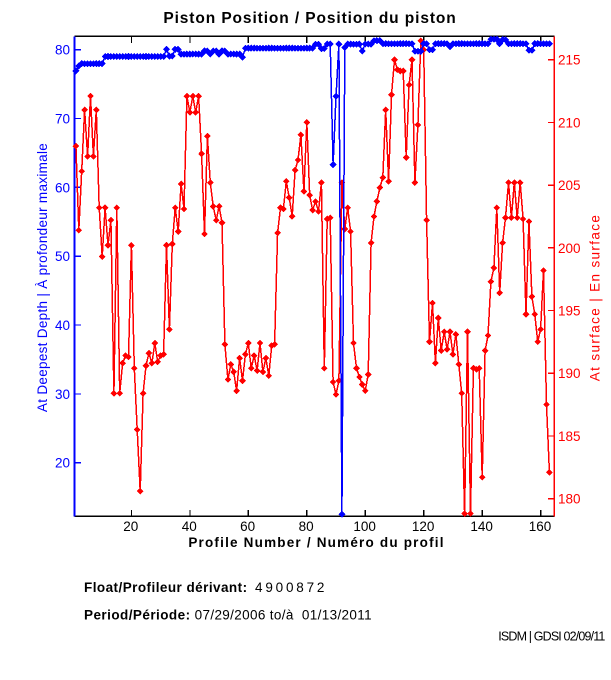 This screenshot has height=680, width=611. Describe the element at coordinates (62, 118) in the screenshot. I see `svg-text: 70` at that location.